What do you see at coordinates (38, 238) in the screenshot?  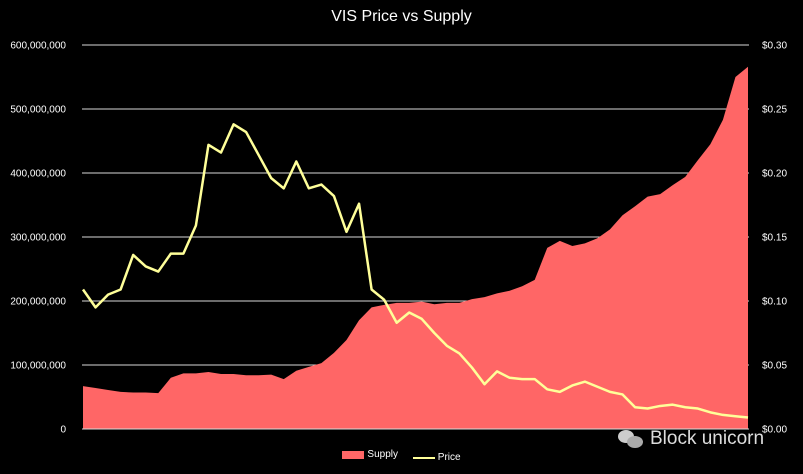 I see `left-tick-label: 300,000,000` at bounding box center [38, 238].